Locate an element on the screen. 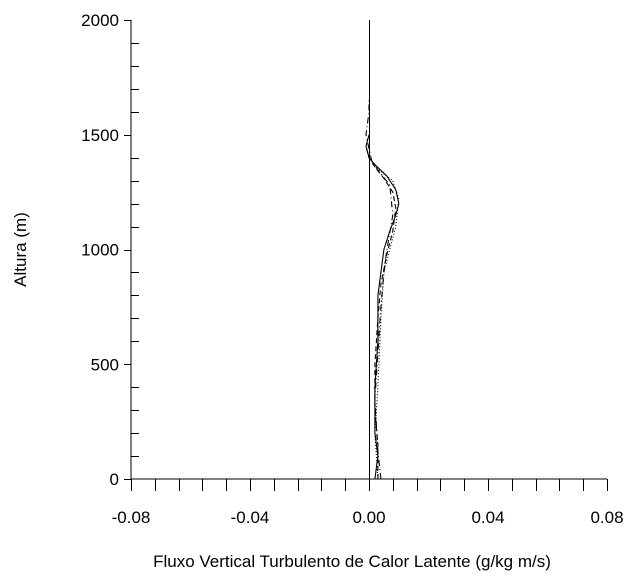 The width and height of the screenshot is (637, 577). x-tick-label: 0.04 is located at coordinates (487, 517).